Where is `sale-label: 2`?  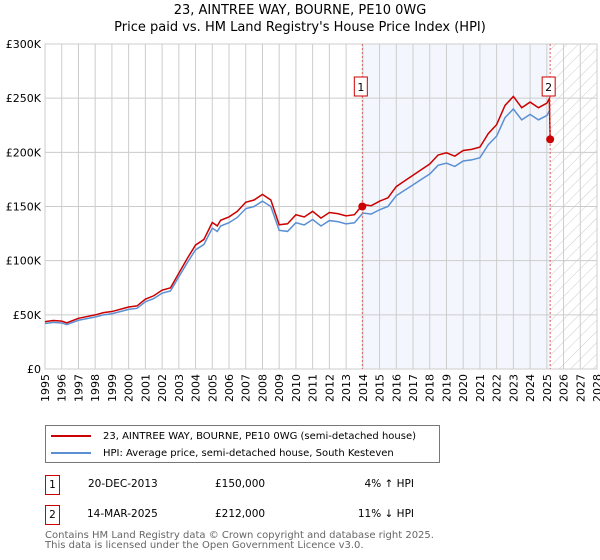
sale-label: 2 is located at coordinates (548, 87).